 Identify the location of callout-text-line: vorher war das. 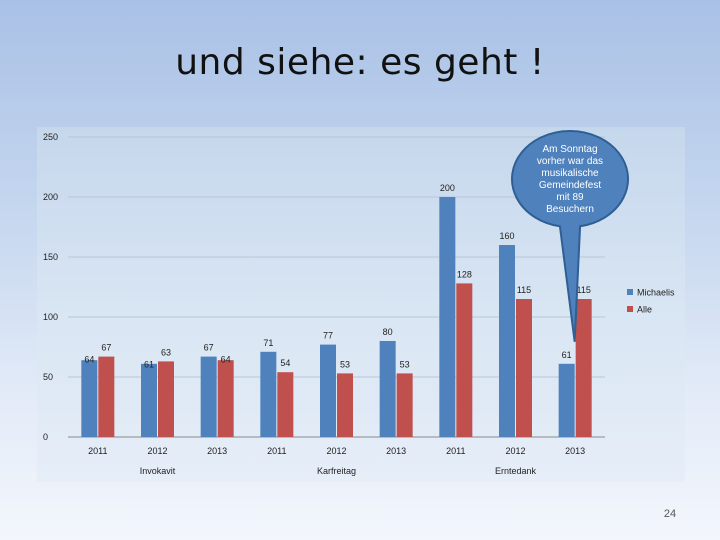
(570, 161).